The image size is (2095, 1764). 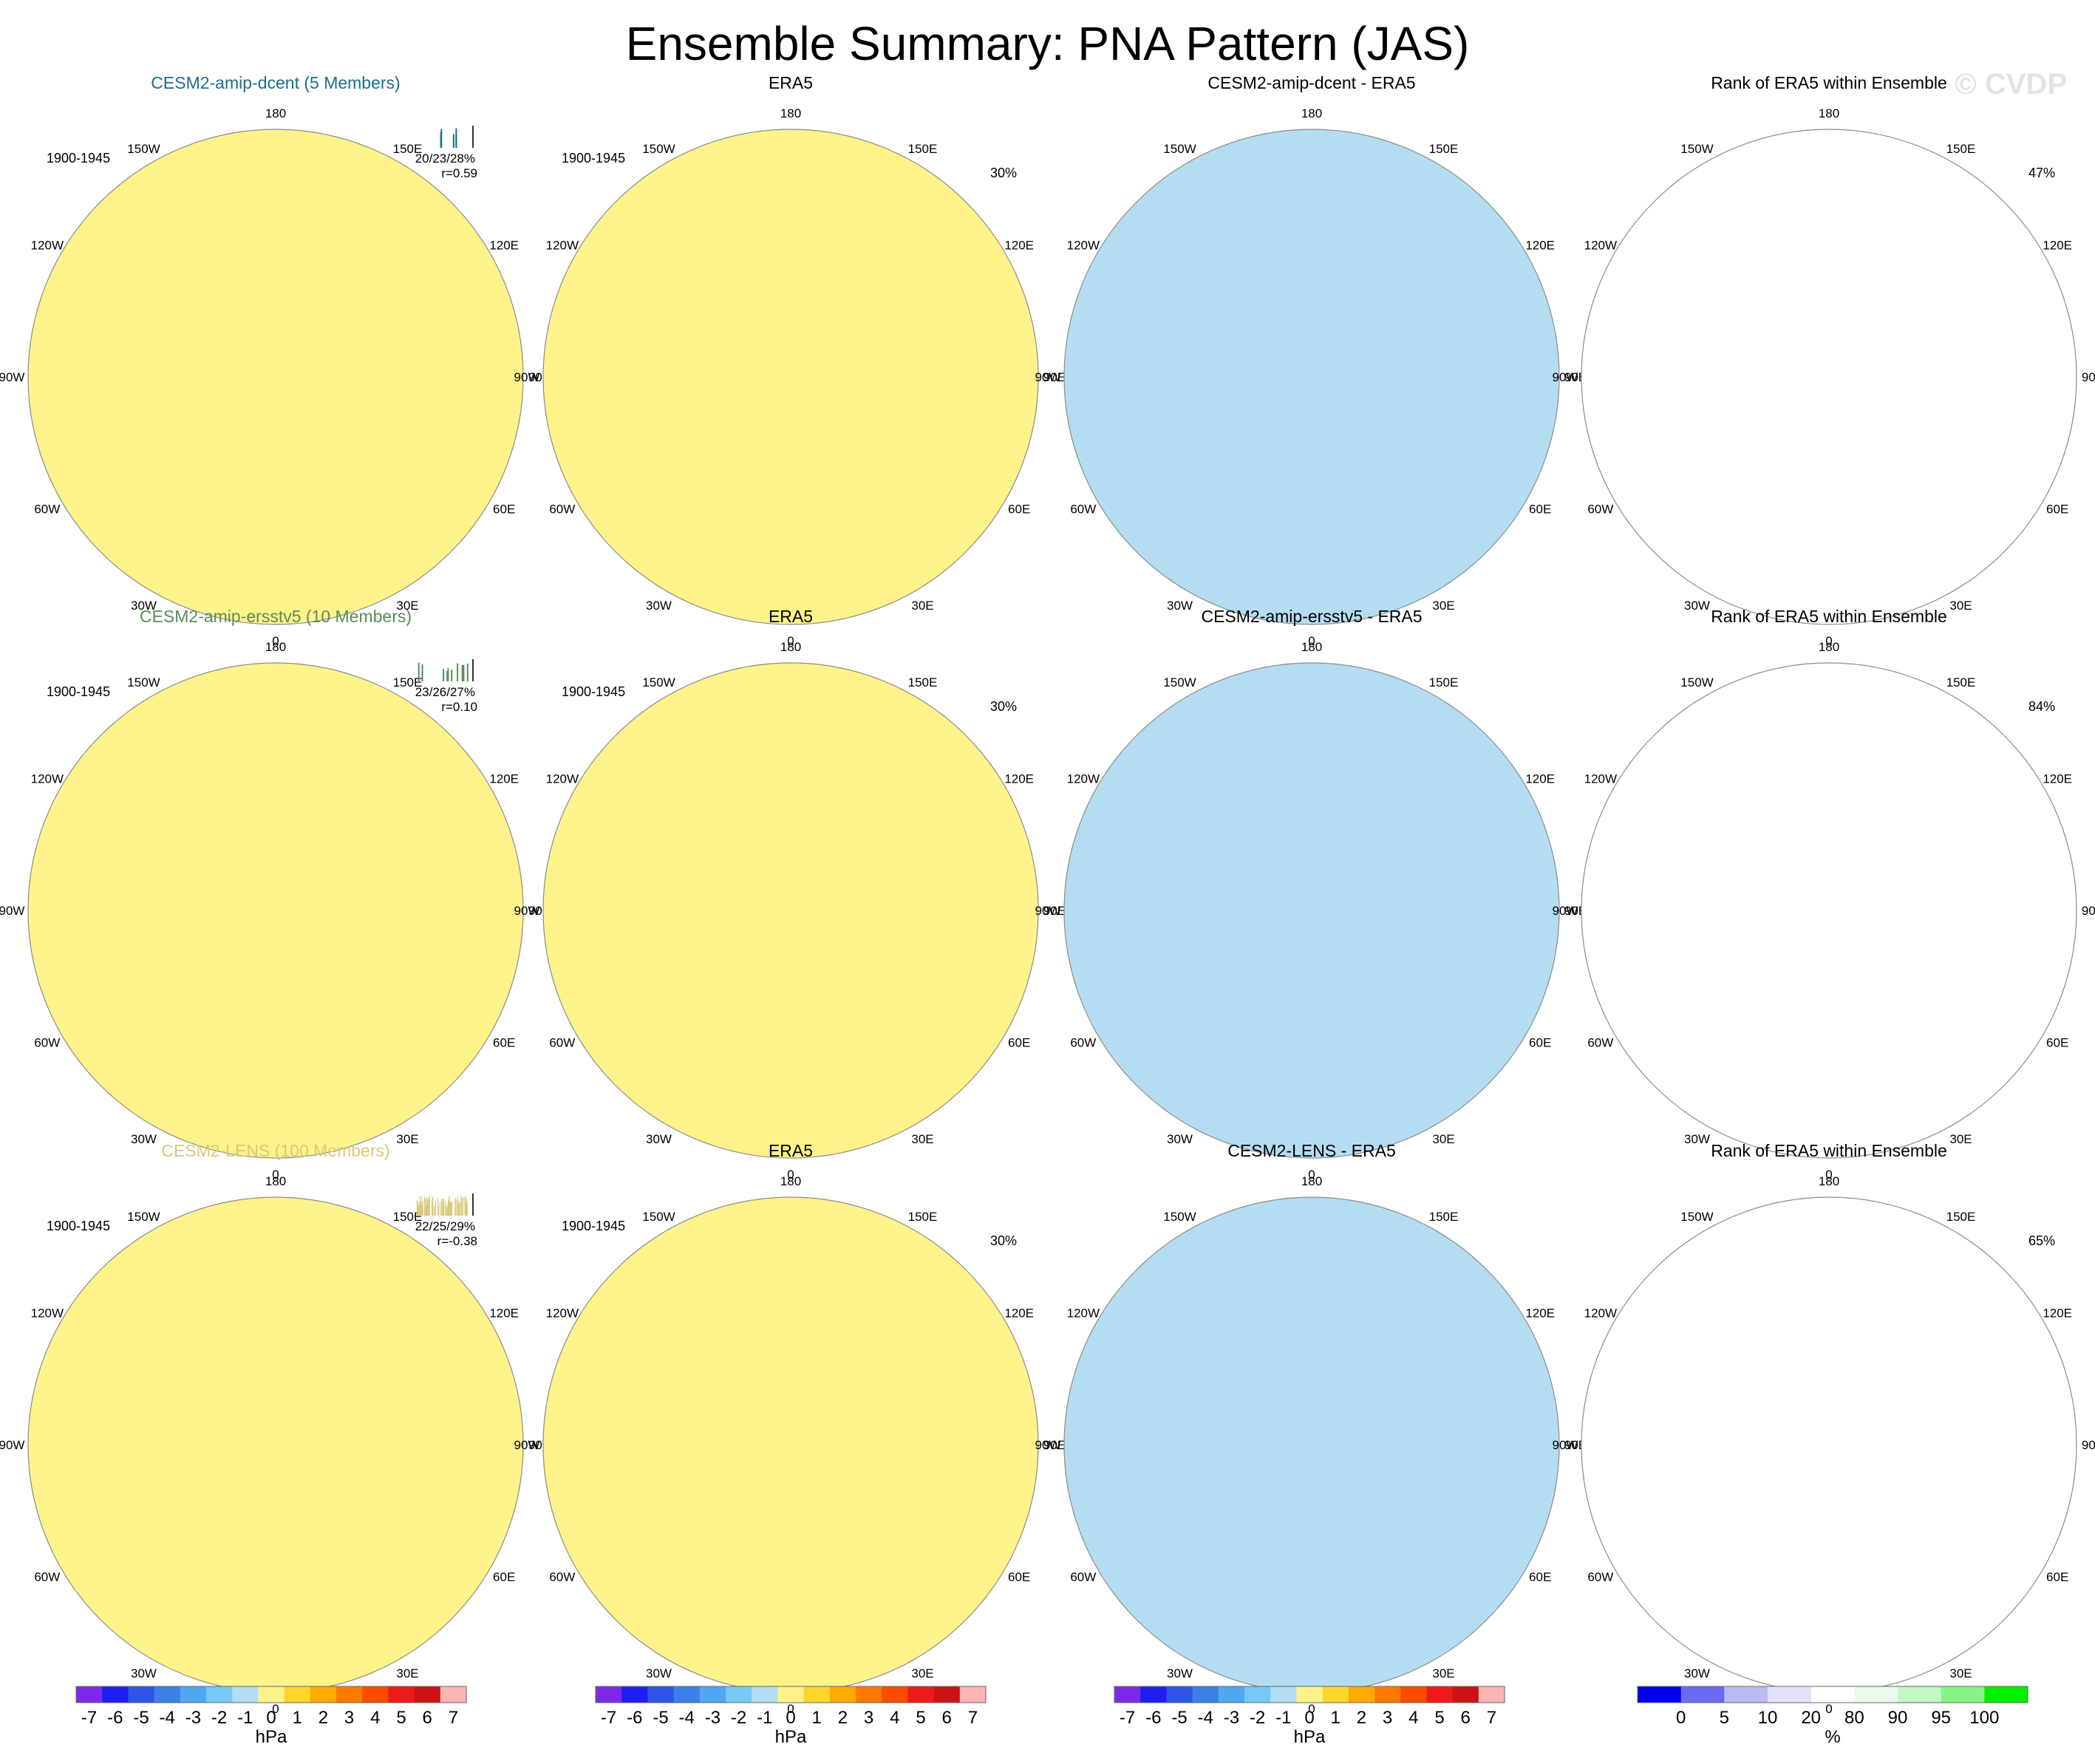 What do you see at coordinates (1179, 1718) in the screenshot?
I see `colorbar-tick-label: -5` at bounding box center [1179, 1718].